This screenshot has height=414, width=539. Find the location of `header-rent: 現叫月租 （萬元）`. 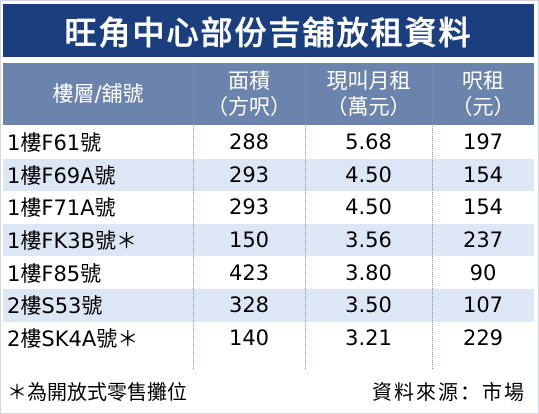

header-rent: 現叫月租 （萬元） is located at coordinates (368, 94).